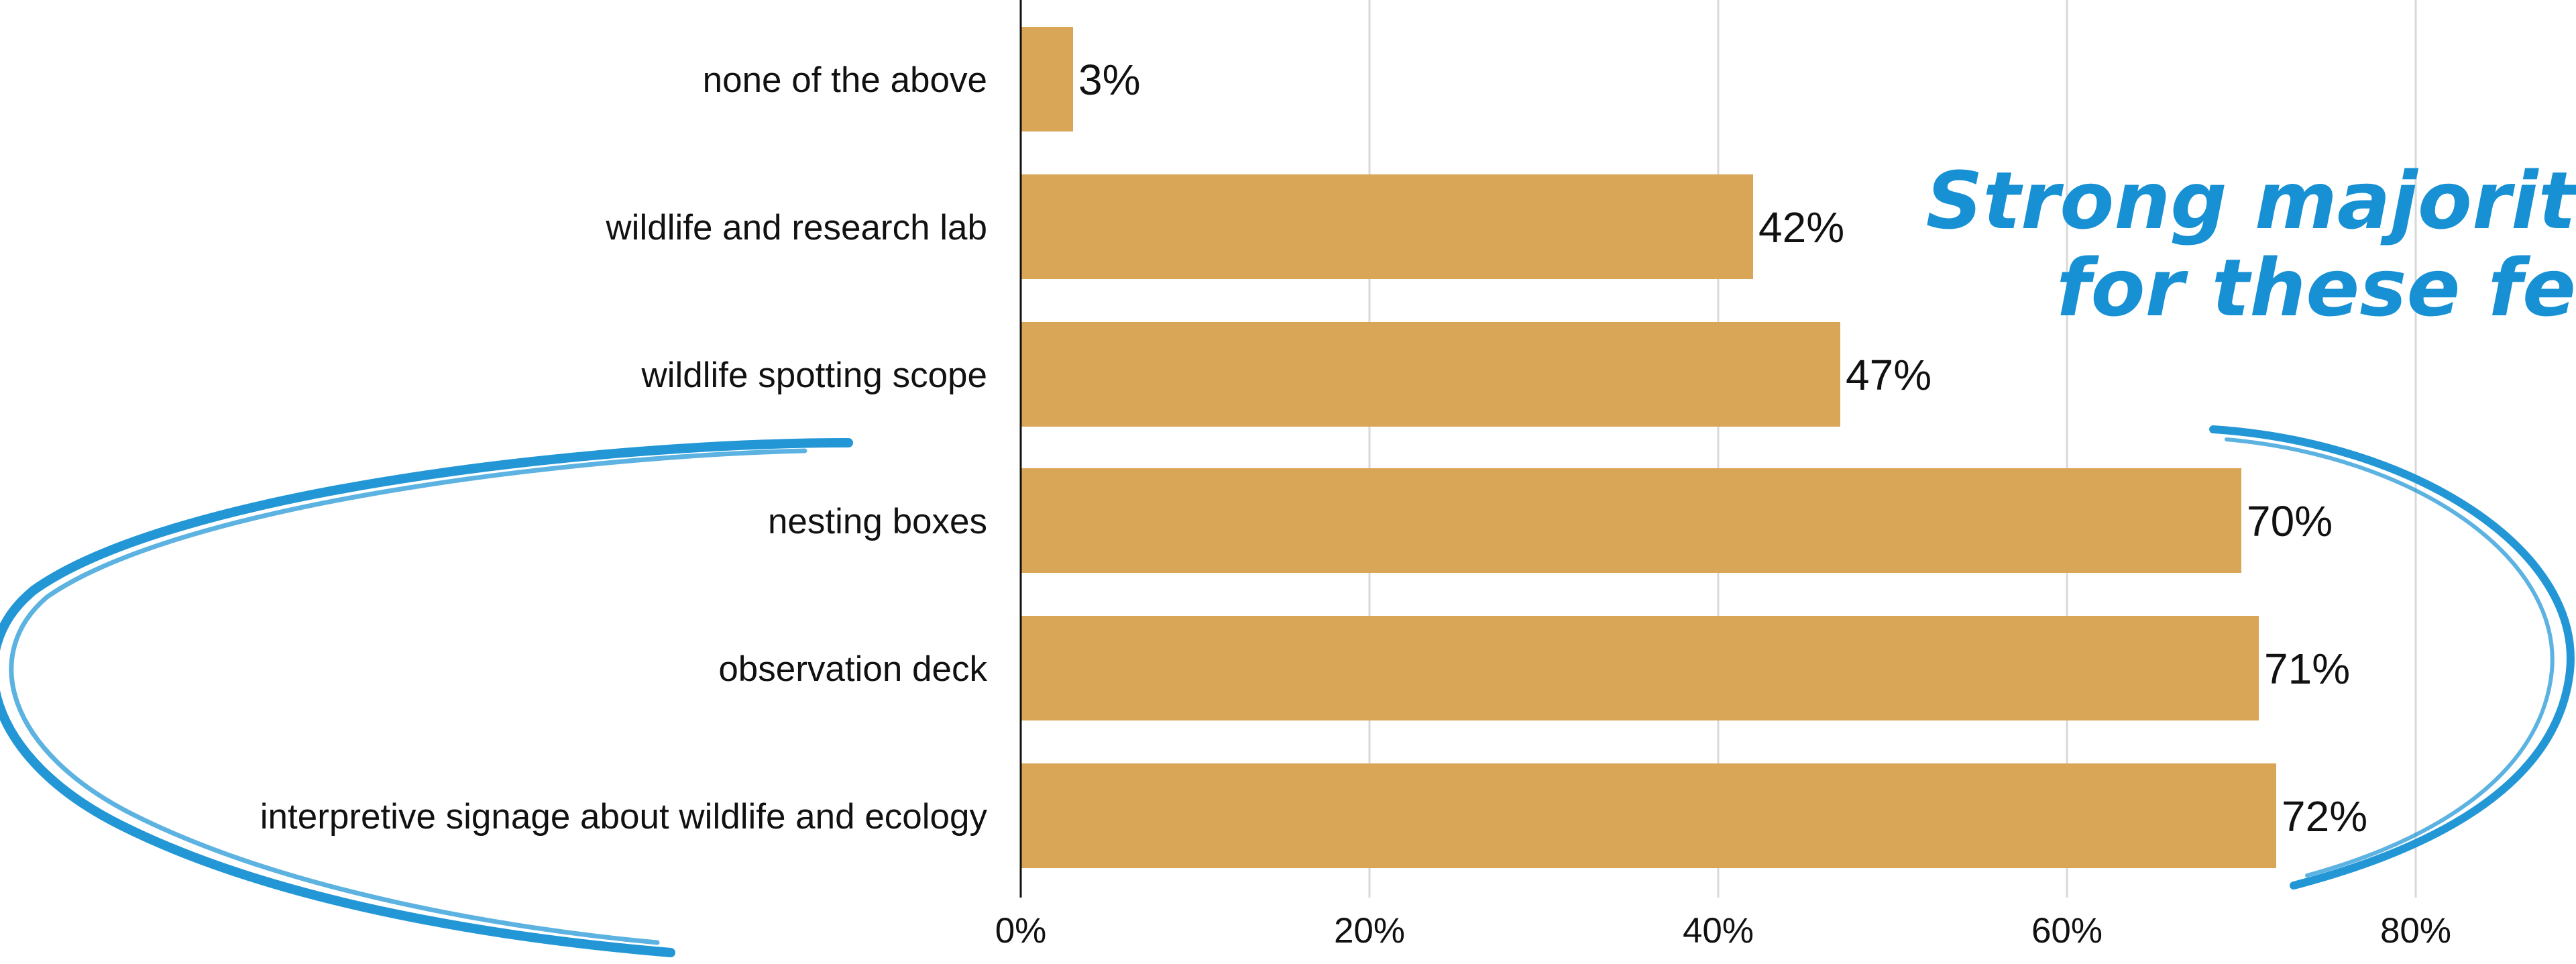 The image size is (2576, 964). Describe the element at coordinates (1021, 931) in the screenshot. I see `x-tick-label-0%: 0%` at that location.